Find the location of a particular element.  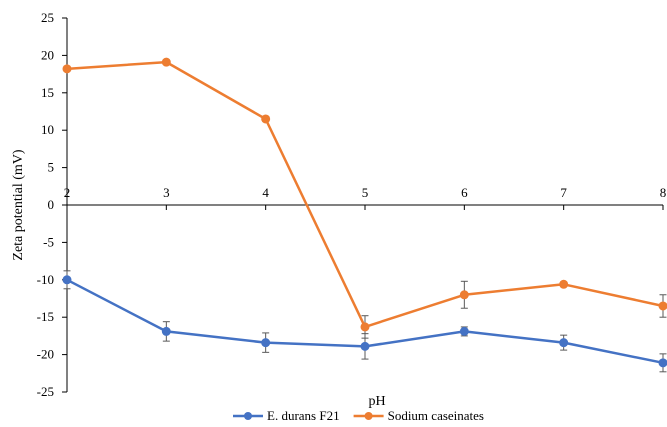

y-tick-label: -10 is located at coordinates (45, 279).